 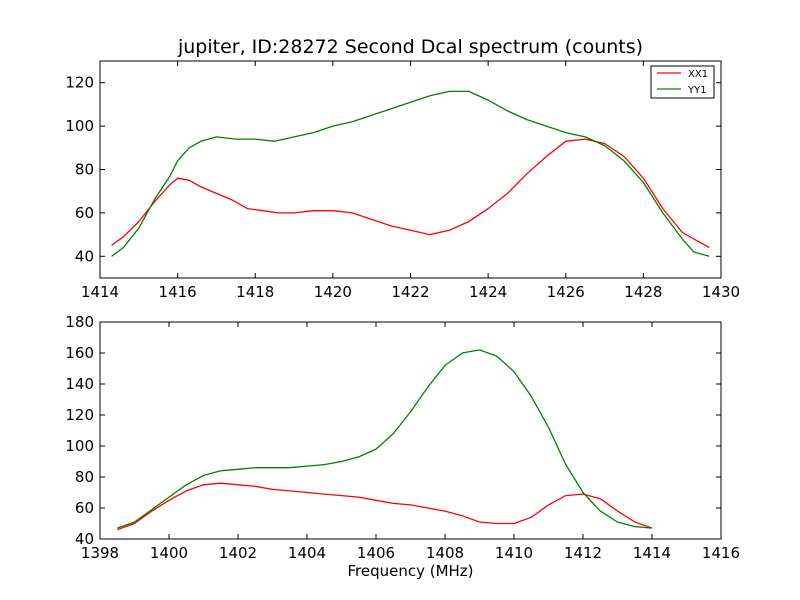 What do you see at coordinates (376, 553) in the screenshot?
I see `bottom-xtick-label: 1406` at bounding box center [376, 553].